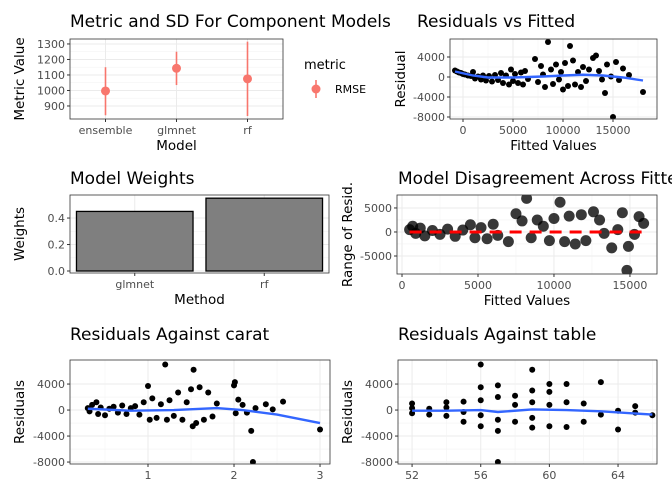 This screenshot has height=480, width=672. Describe the element at coordinates (132, 179) in the screenshot. I see `chart-title: Model Weights` at that location.